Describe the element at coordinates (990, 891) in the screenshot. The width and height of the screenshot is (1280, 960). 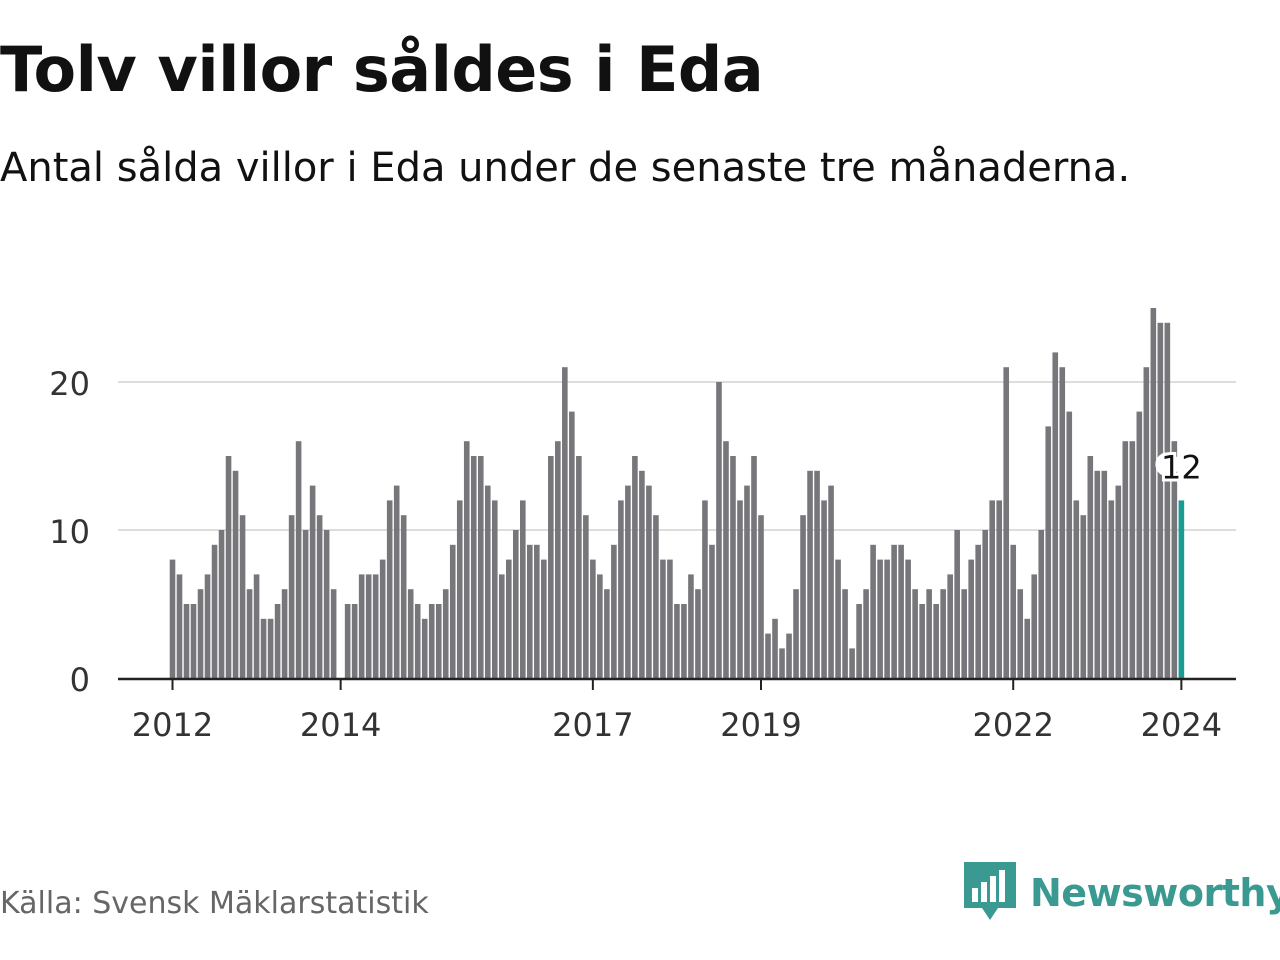
I see `bar-chart-logo-icon` at that location.